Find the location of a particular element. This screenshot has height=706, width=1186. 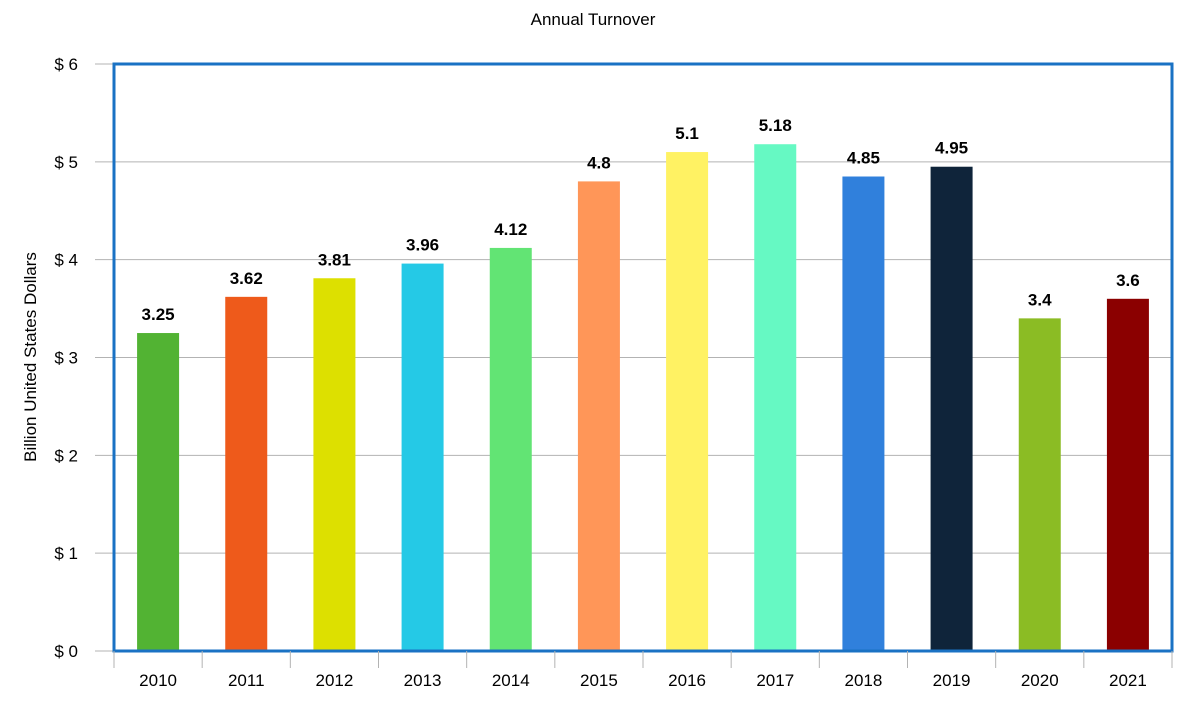

x-tick-label: 2010 is located at coordinates (158, 680).